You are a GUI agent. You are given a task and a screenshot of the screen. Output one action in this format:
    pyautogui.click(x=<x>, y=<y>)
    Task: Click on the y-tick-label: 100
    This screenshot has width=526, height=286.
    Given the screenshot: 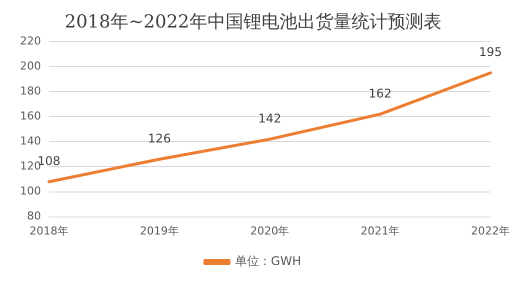 What is the action you would take?
    pyautogui.click(x=30, y=191)
    